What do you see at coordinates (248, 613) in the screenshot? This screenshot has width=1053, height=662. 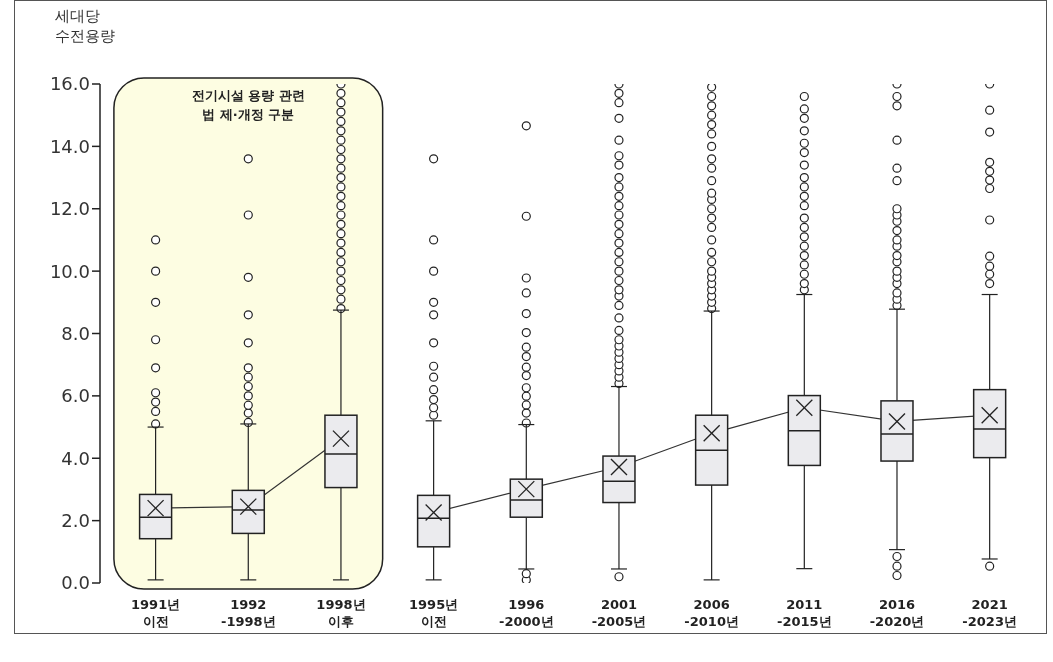 I see `x-tick-label: 1992 -1998년` at bounding box center [248, 613].